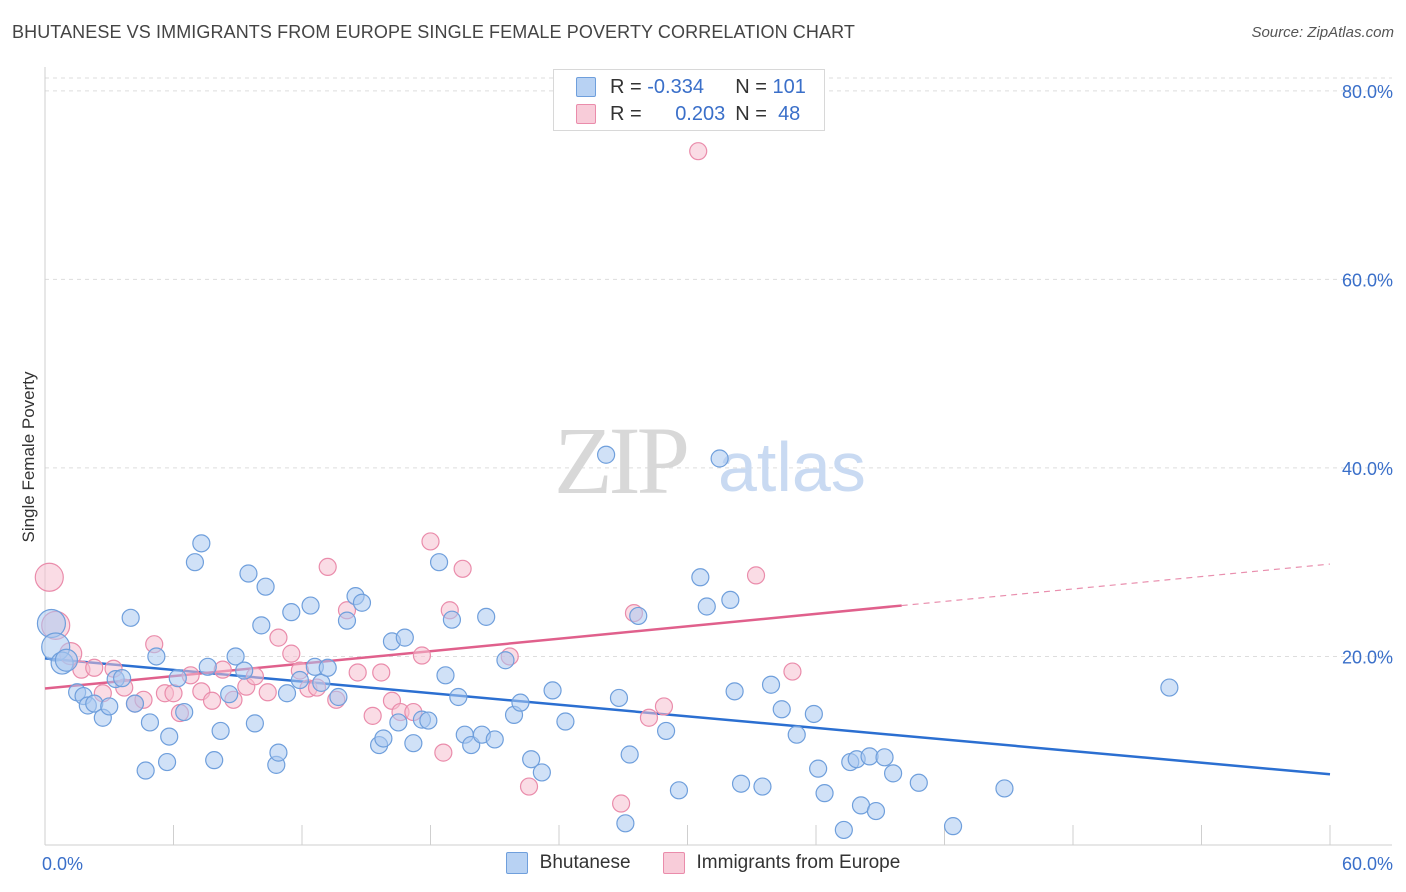  I want to click on legend-item-immigrants: Immigrants from Europe, so click(781, 863).